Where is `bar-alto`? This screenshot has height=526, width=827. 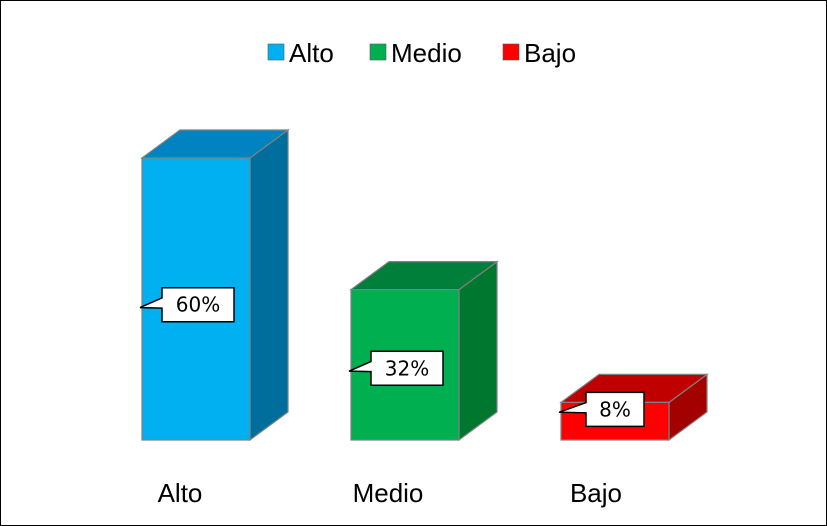 bar-alto is located at coordinates (215, 285).